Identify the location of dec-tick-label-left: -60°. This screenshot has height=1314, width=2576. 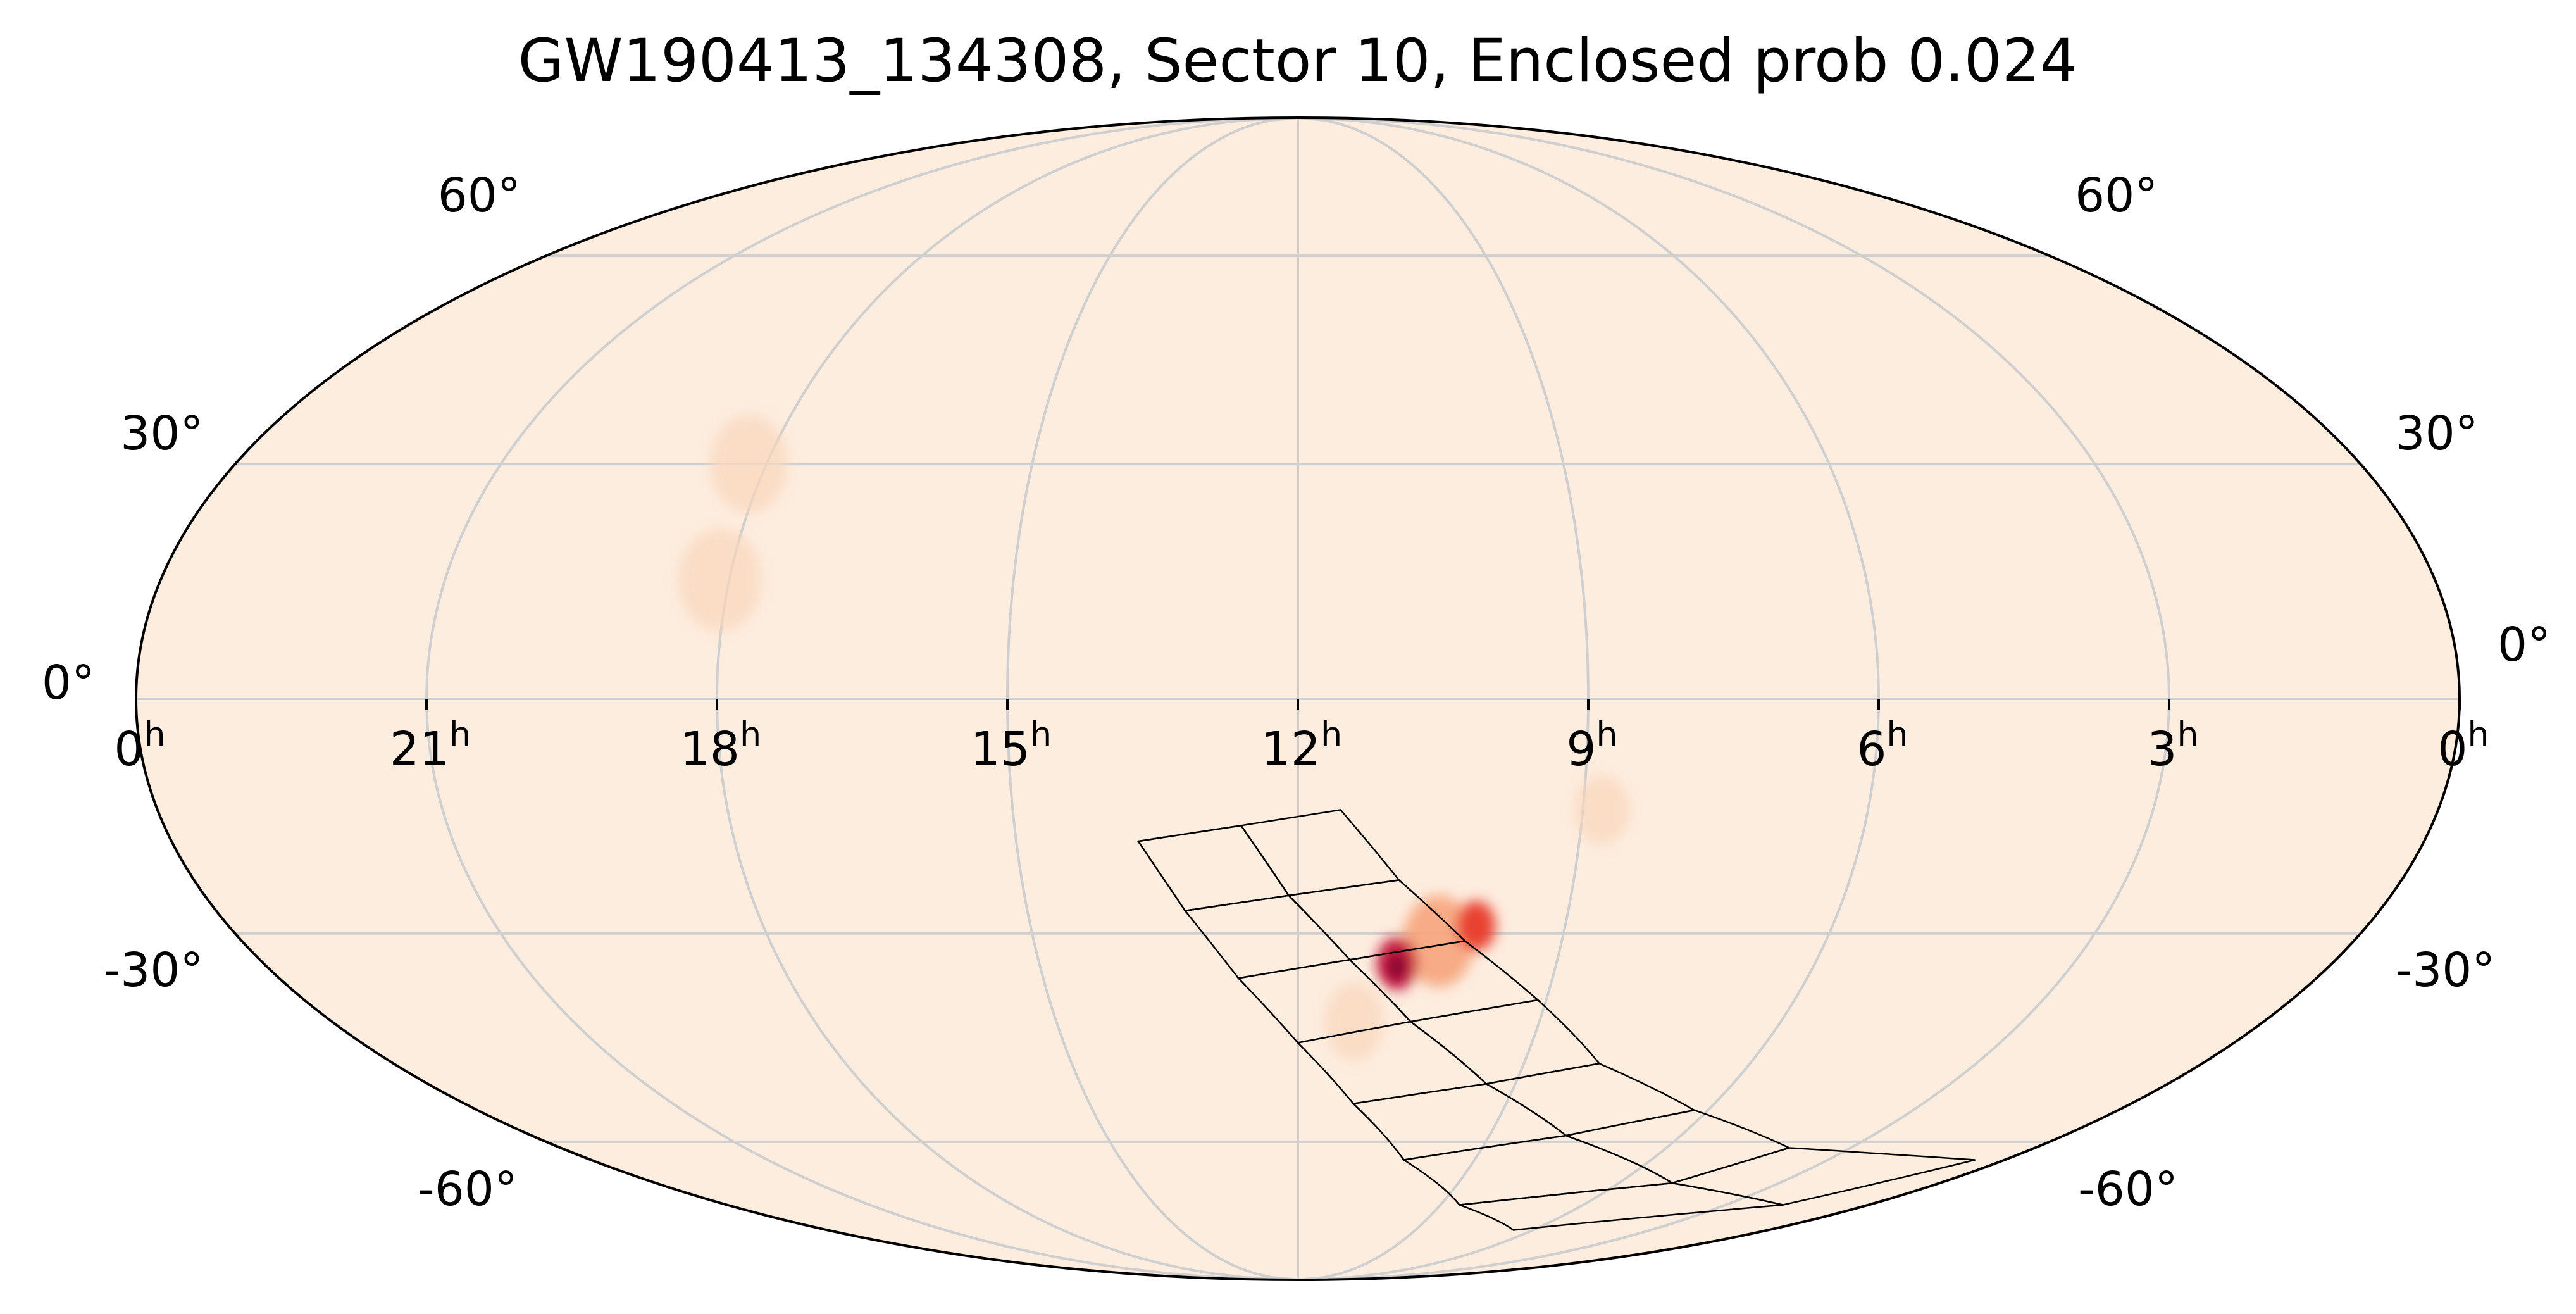
(468, 1189).